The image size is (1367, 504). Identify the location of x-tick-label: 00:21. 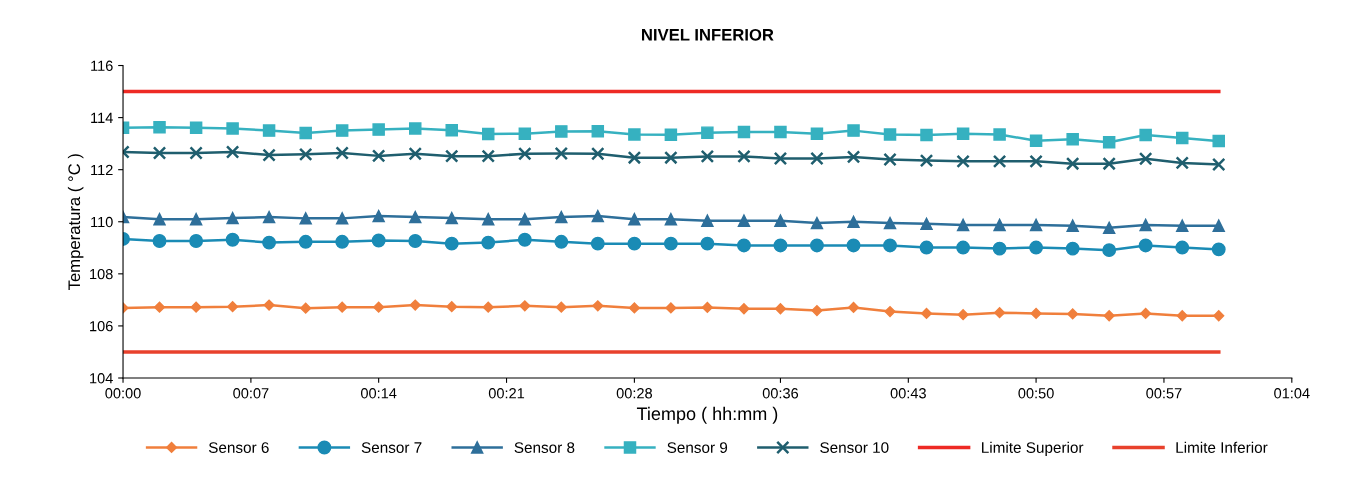
(506, 393).